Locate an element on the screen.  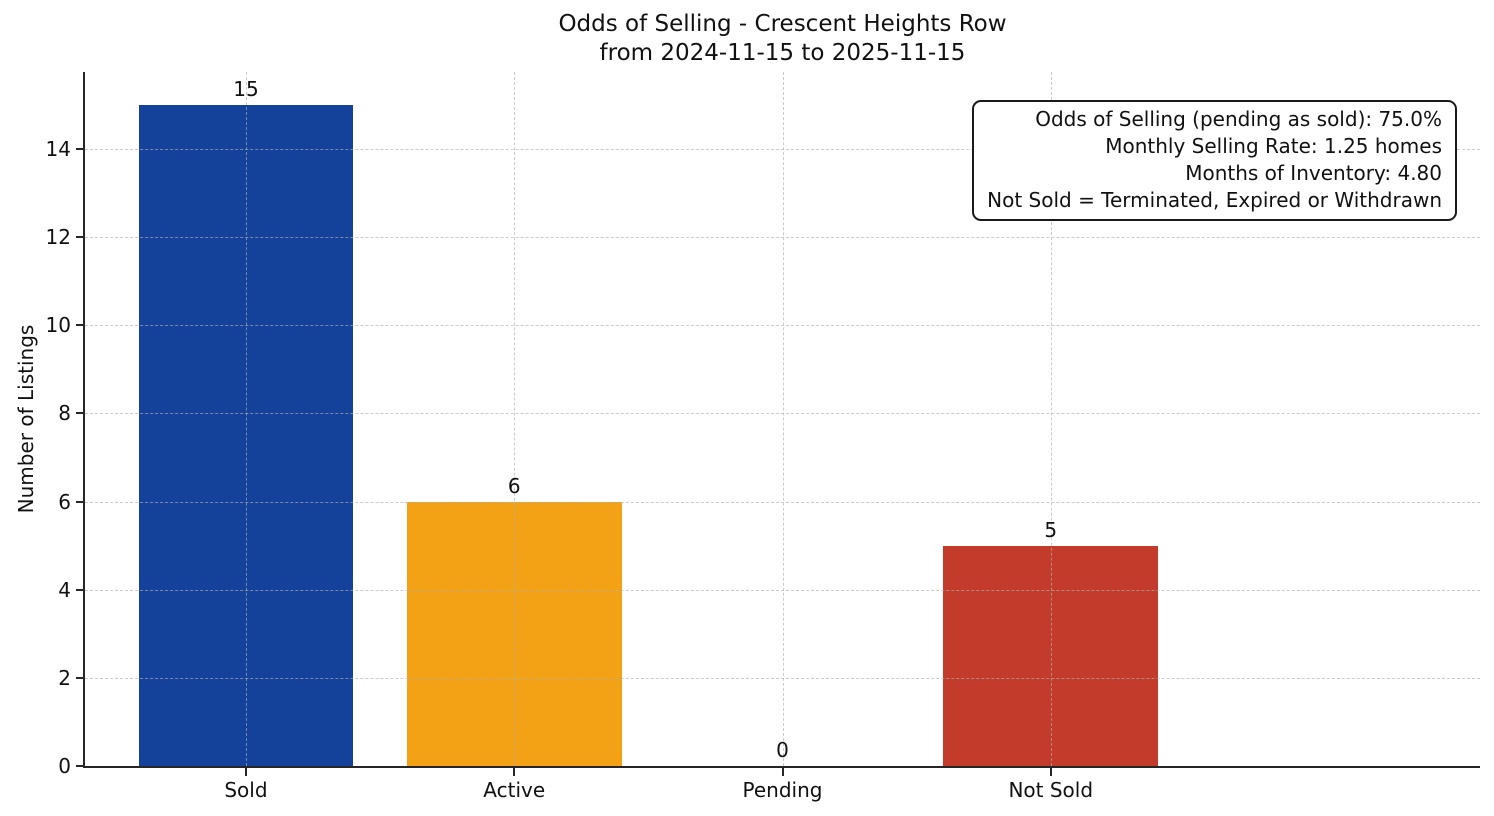
bar-sold is located at coordinates (246, 435).